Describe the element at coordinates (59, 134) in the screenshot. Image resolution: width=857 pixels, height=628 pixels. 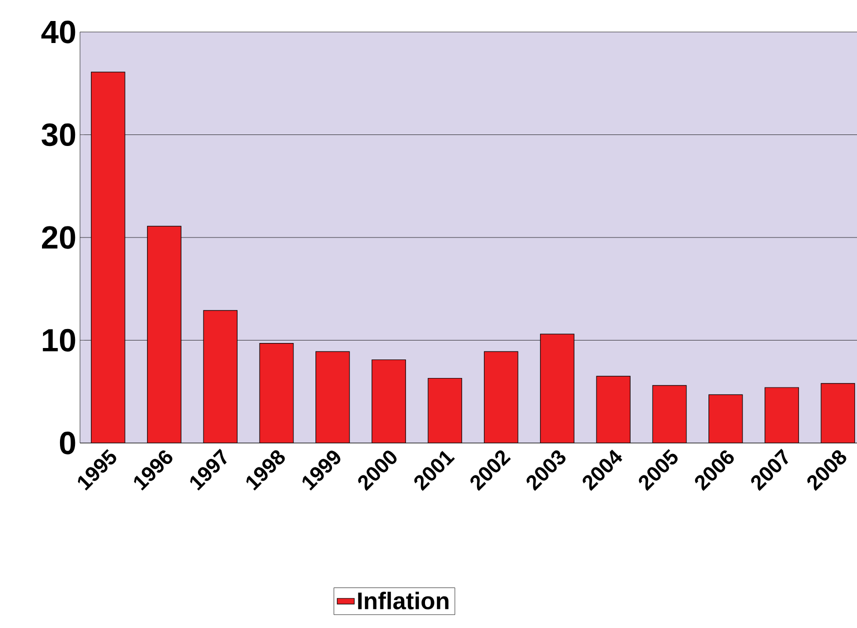
I see `y-tick-label: 30` at that location.